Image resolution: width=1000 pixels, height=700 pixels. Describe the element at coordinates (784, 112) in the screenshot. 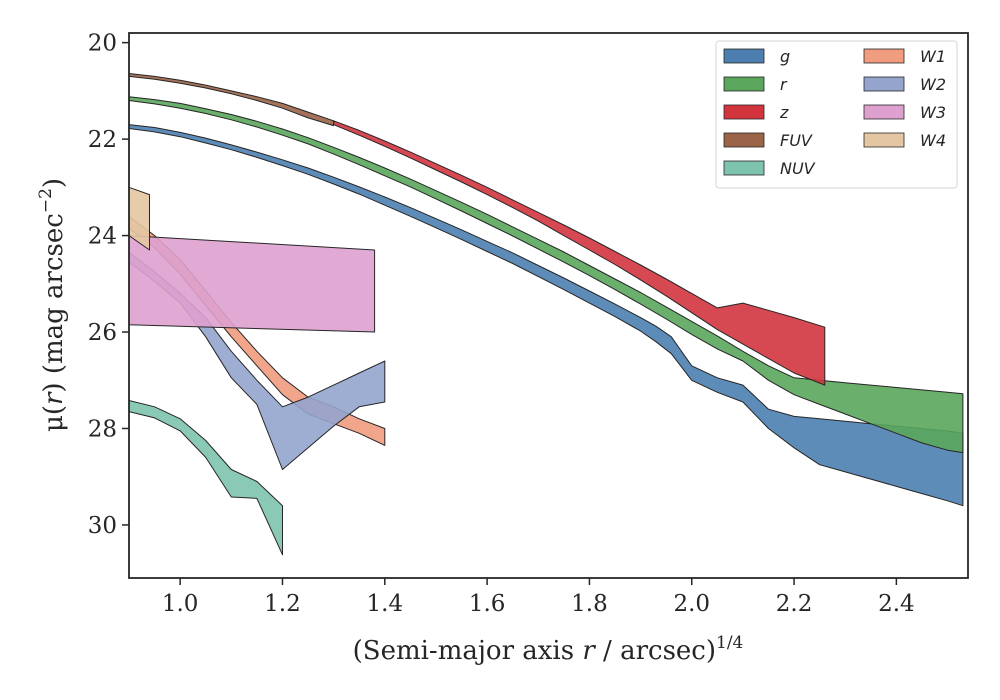

I see `legend-label-z: z` at that location.